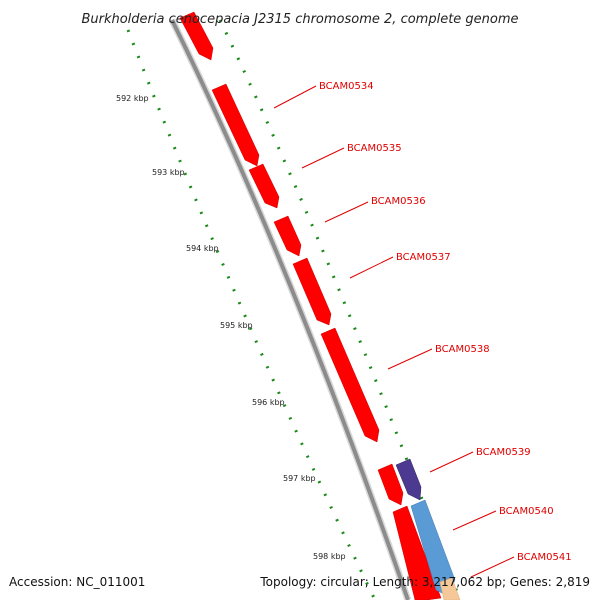  Describe the element at coordinates (423, 257) in the screenshot. I see `gene-label: BCAM0537` at that location.